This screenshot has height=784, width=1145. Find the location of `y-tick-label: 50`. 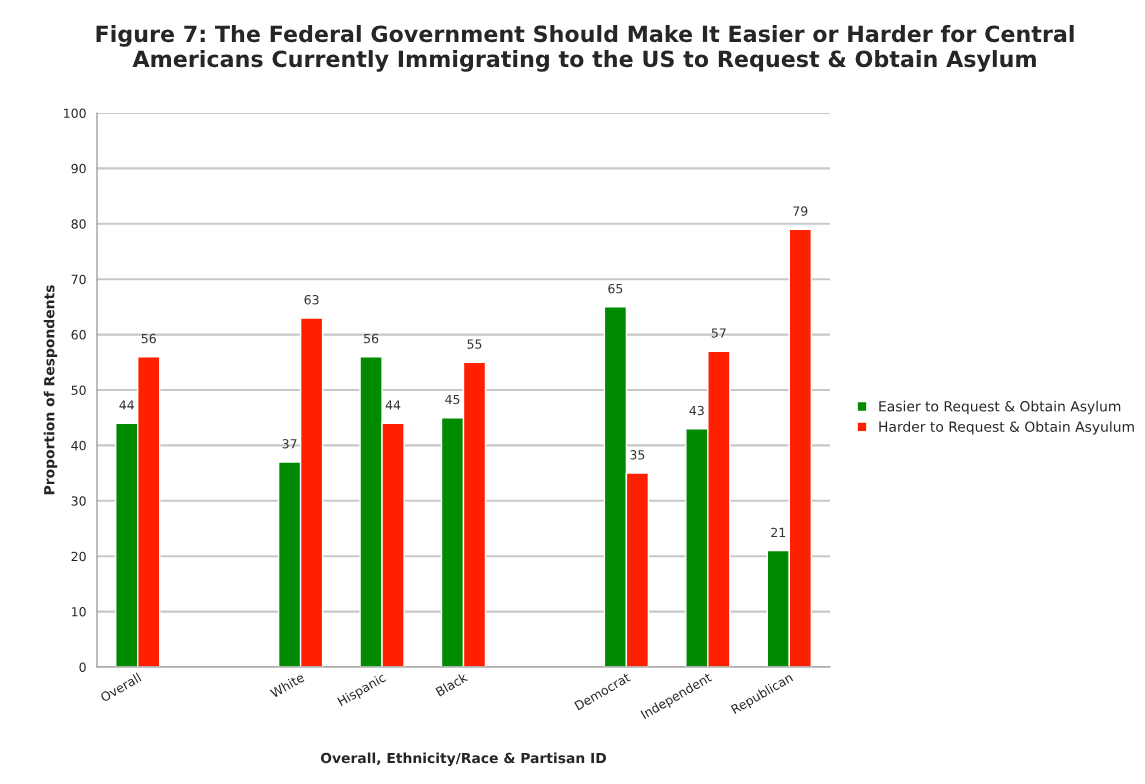

y-tick-label: 50 is located at coordinates (78, 390).